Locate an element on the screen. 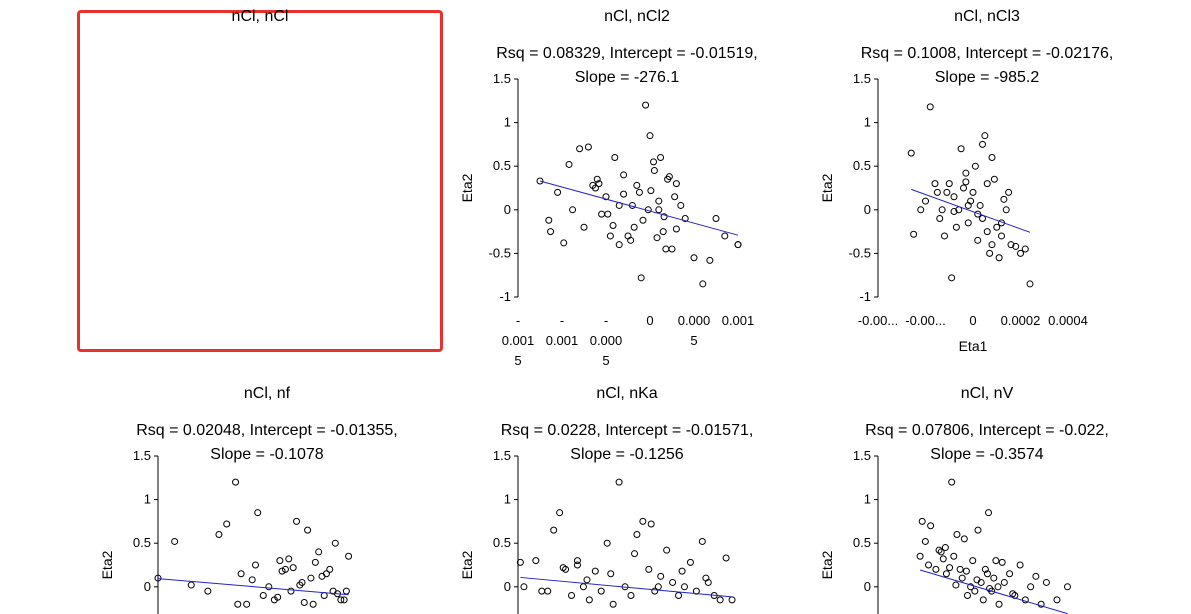 The height and width of the screenshot is (614, 1191). regression-slope: Slope = -0.1256 is located at coordinates (627, 454).